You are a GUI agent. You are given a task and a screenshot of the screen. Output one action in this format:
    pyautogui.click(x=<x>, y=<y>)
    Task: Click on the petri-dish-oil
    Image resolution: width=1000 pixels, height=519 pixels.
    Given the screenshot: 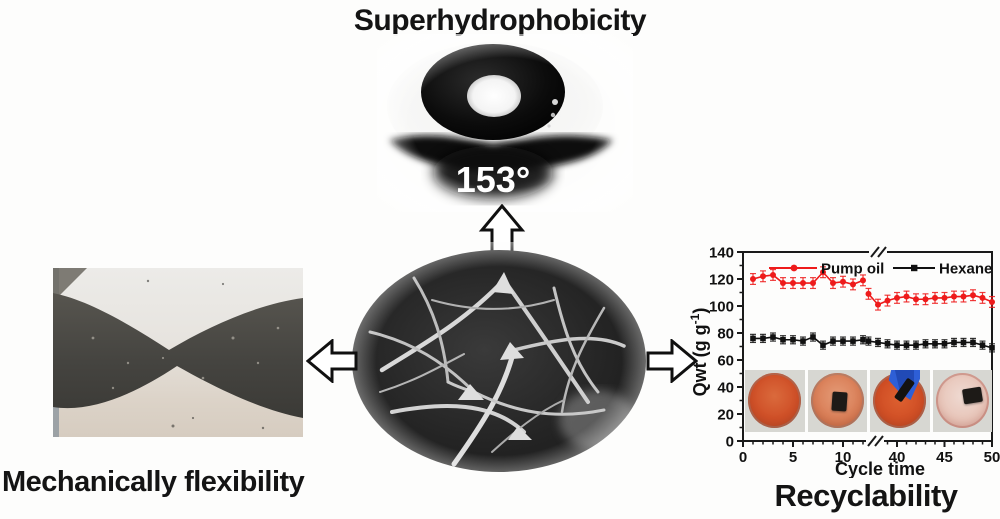 What is the action you would take?
    pyautogui.click(x=774, y=400)
    